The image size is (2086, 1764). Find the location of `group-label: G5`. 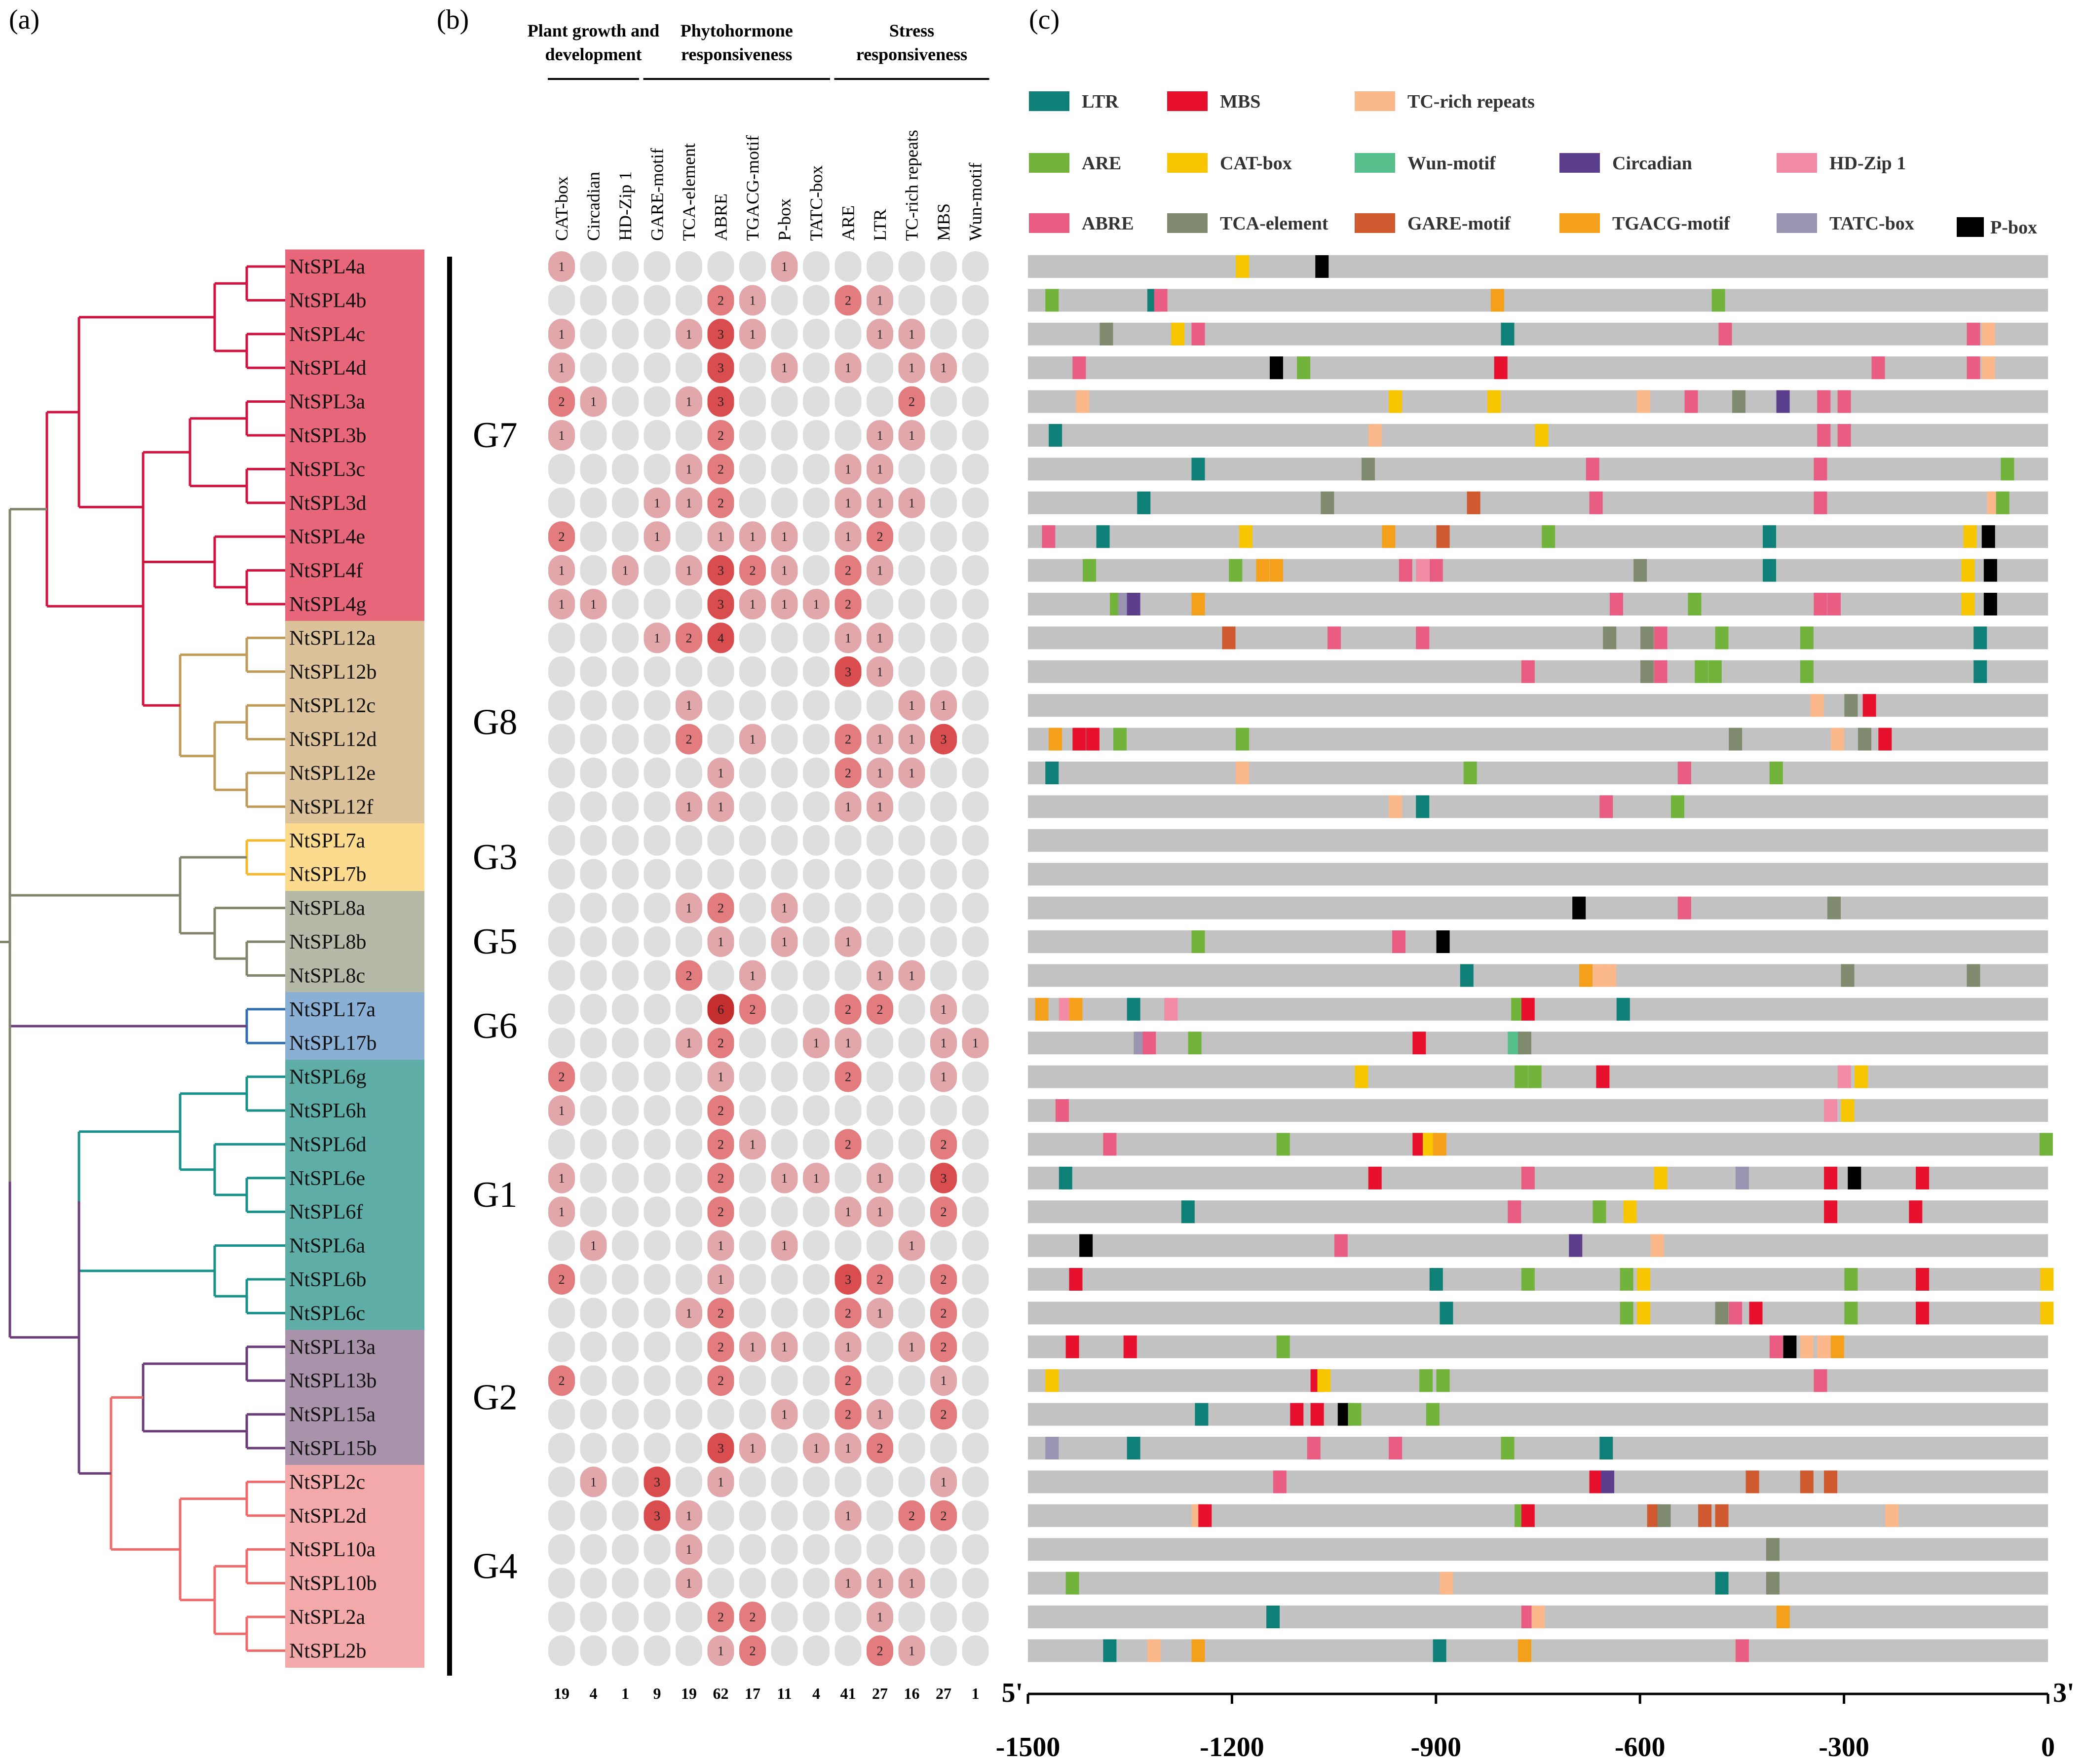

group-label: G5 is located at coordinates (495, 941).